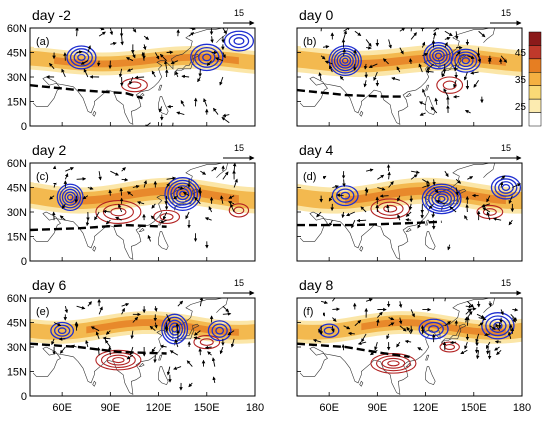 The image size is (550, 421). I want to click on lat-tick-label: 30N, so click(17, 348).